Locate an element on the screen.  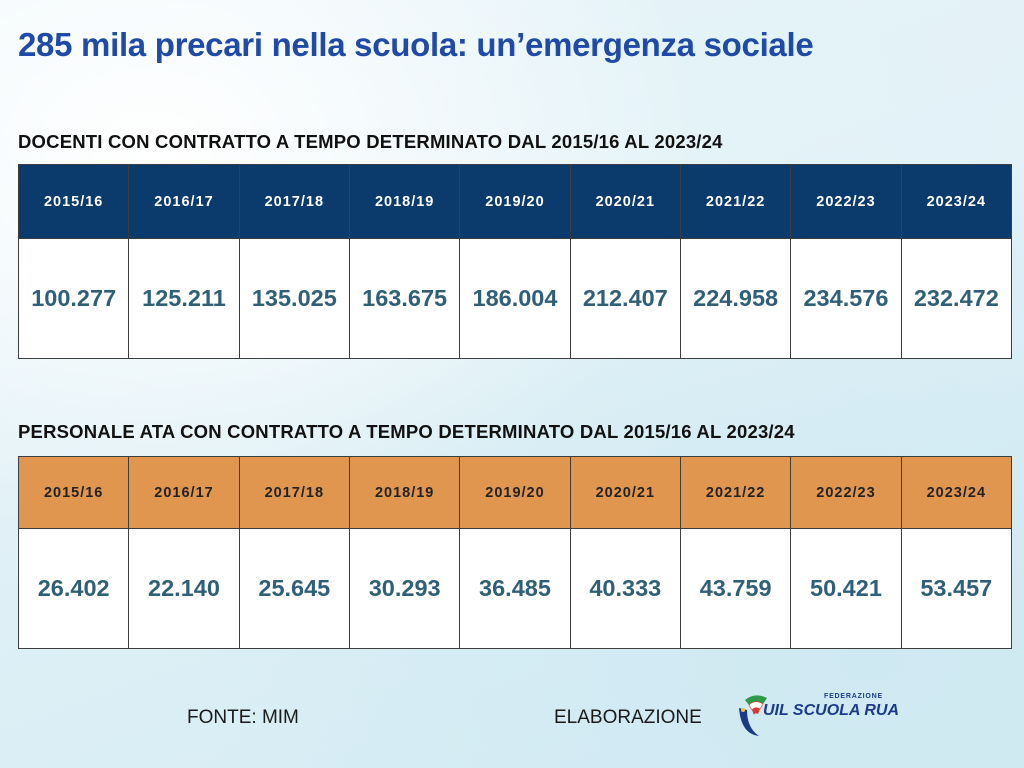
uil-scuola-rua-logo: FEDERAZIONE UIL SCUOLA RUA is located at coordinates (816, 715).